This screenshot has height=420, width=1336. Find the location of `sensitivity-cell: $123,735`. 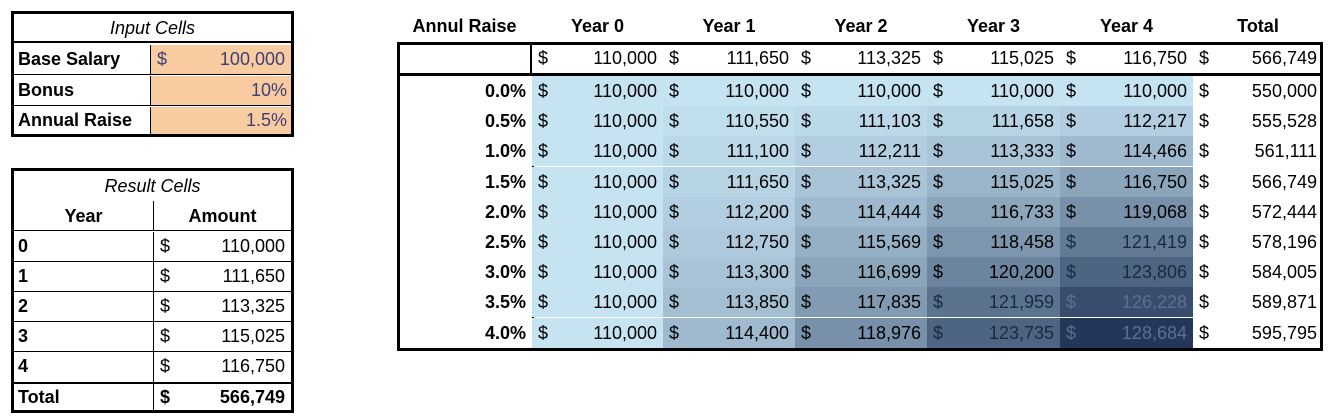

sensitivity-cell: $123,735 is located at coordinates (993, 332).